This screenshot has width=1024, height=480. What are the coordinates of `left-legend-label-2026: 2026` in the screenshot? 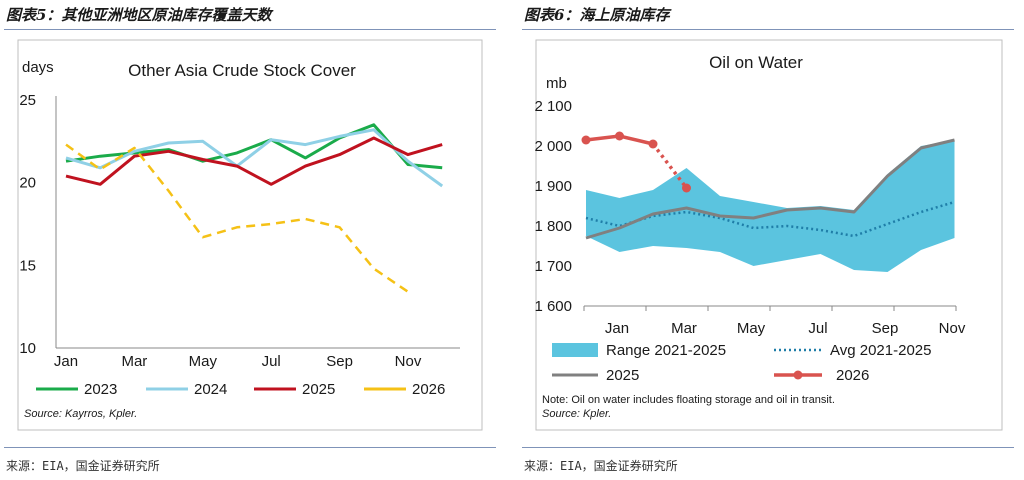 It's located at (428, 389).